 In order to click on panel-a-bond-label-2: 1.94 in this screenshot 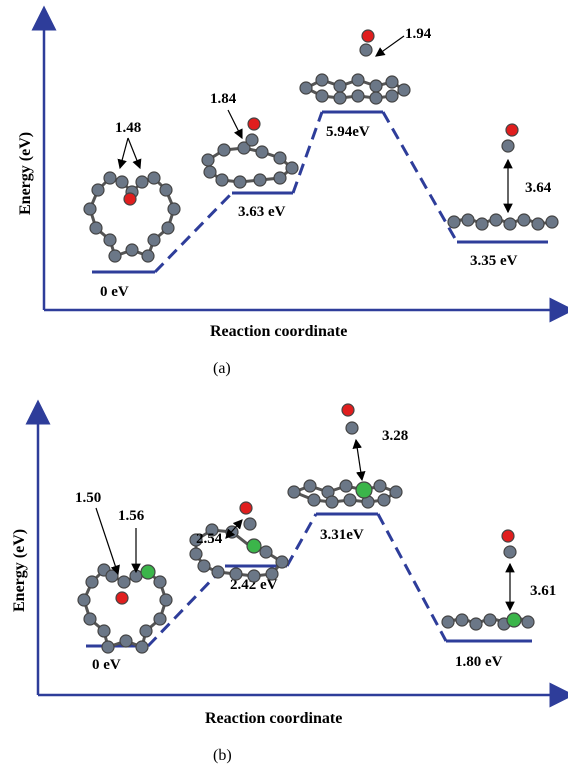, I will do `click(418, 34)`.